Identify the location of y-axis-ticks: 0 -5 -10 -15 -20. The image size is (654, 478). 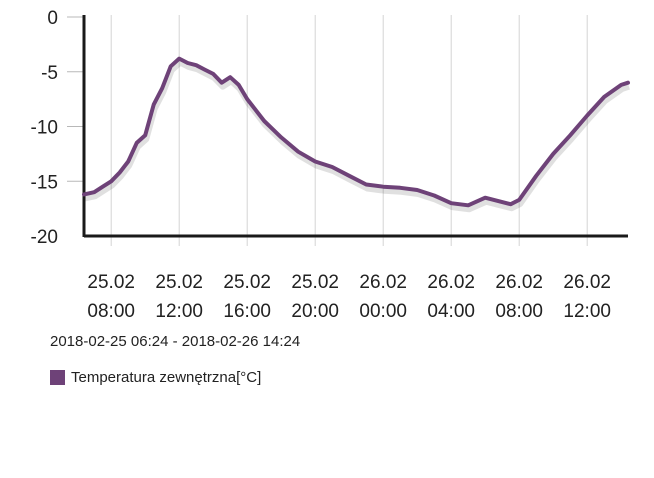
(57, 128).